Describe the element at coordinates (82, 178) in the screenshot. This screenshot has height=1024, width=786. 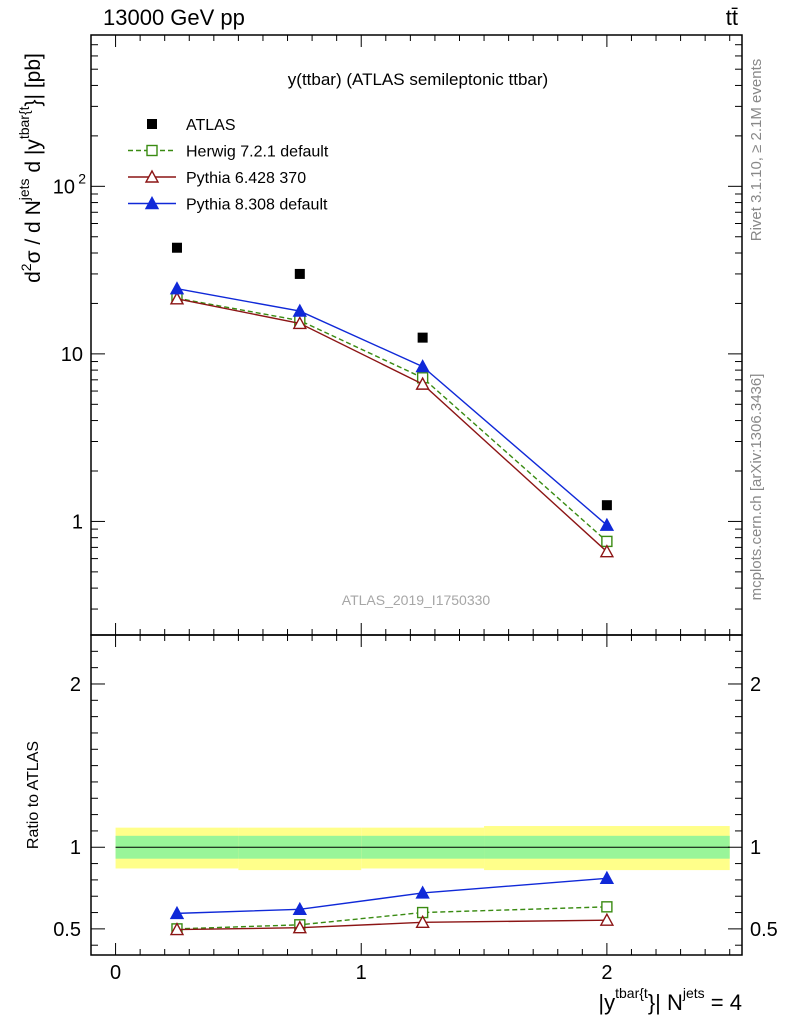
I see `main-y-tick-exponent: 2` at that location.